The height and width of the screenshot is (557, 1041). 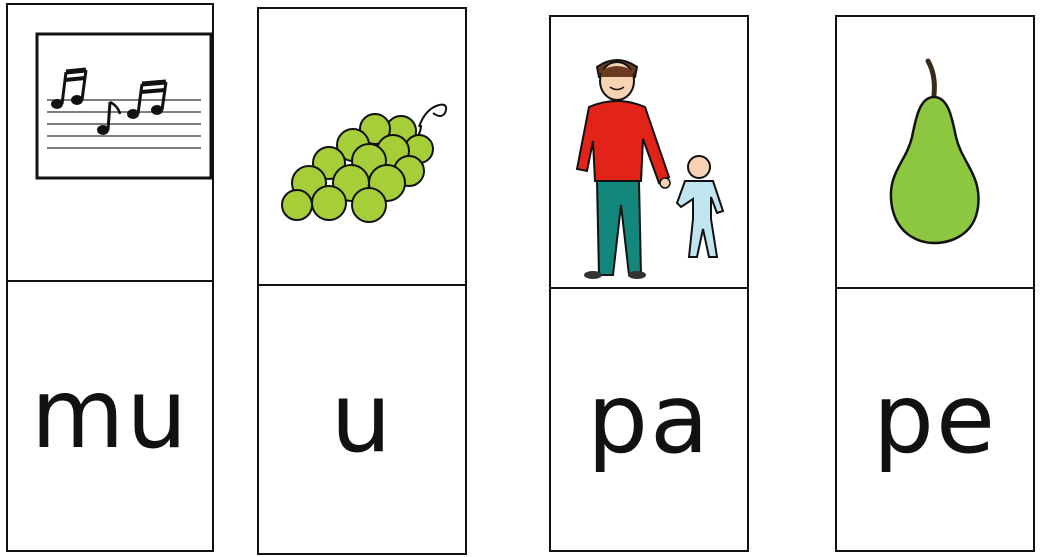 I want to click on syllable-text: mu, so click(x=110, y=414).